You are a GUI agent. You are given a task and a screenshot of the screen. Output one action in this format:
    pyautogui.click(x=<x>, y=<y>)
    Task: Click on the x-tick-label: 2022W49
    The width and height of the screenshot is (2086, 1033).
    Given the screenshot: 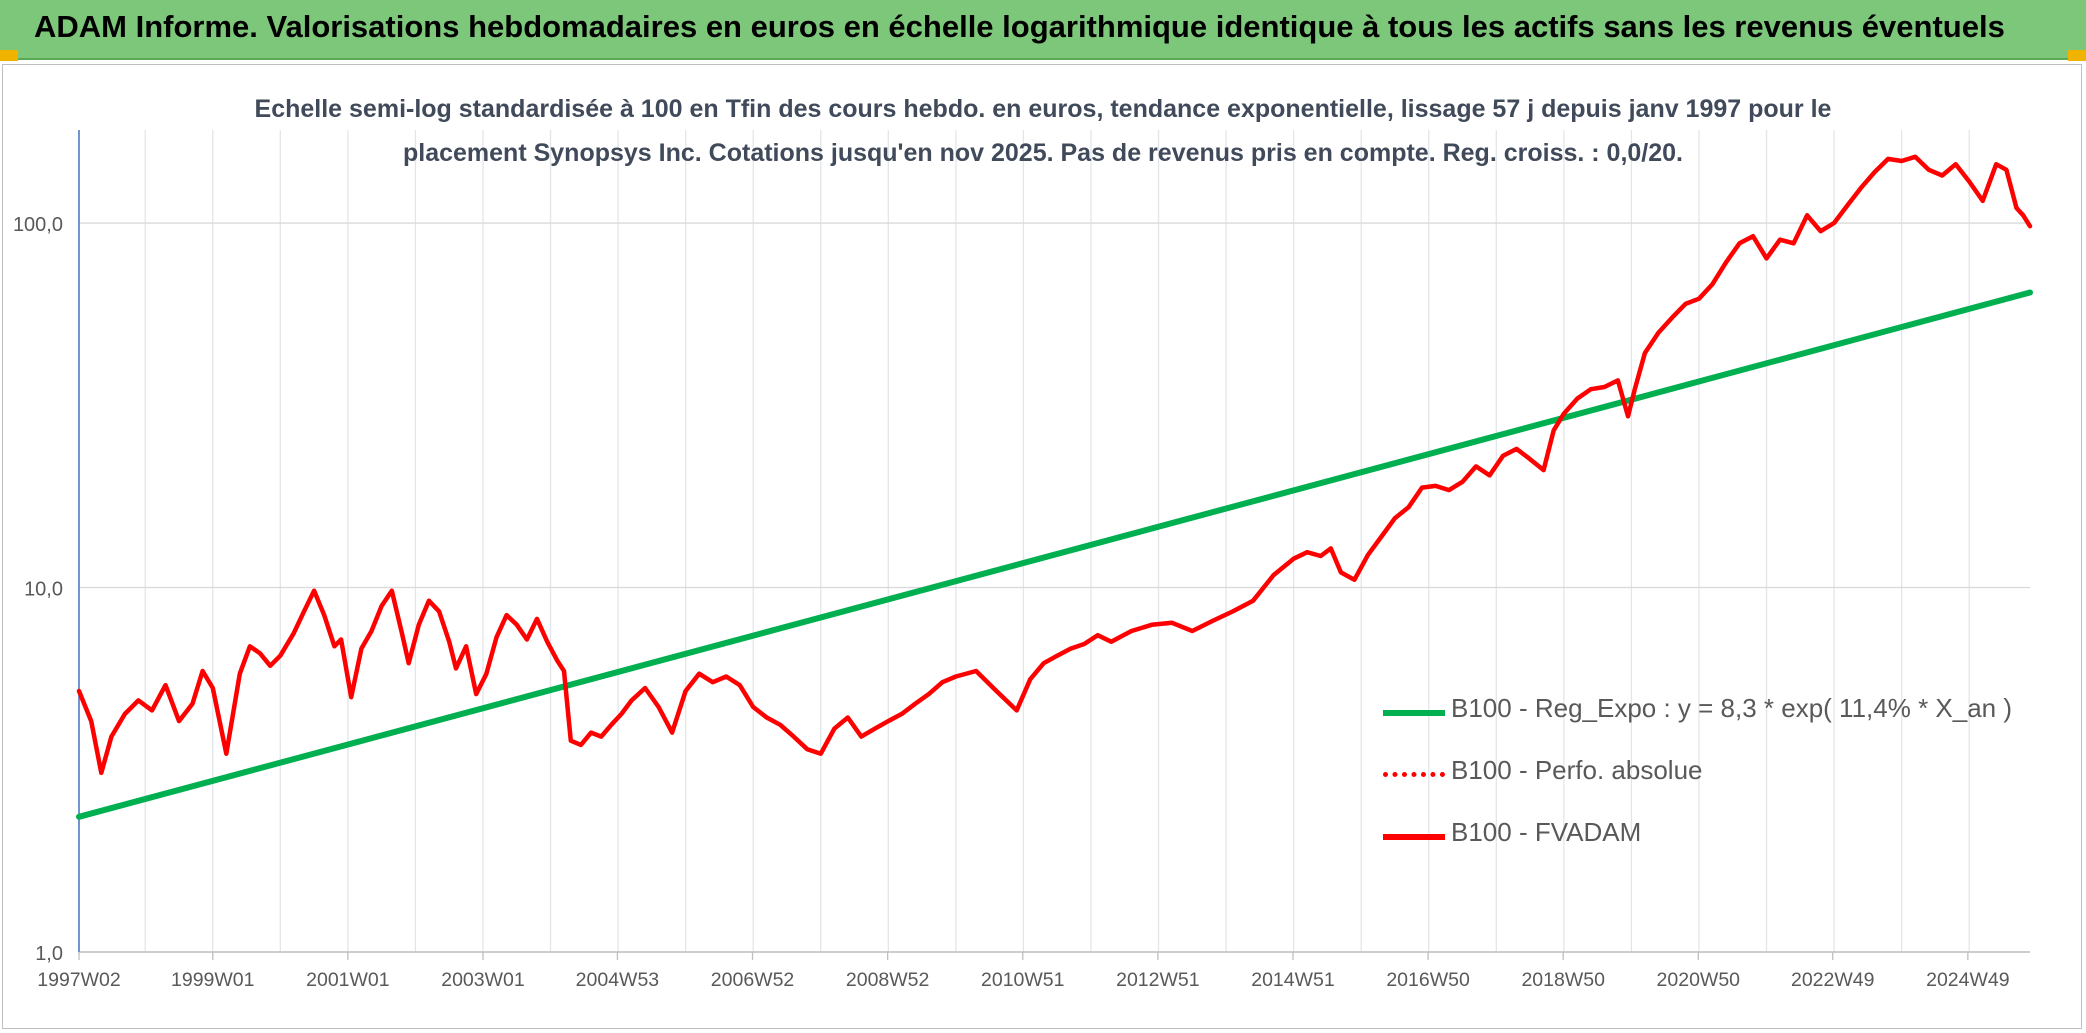 What is the action you would take?
    pyautogui.click(x=1832, y=980)
    